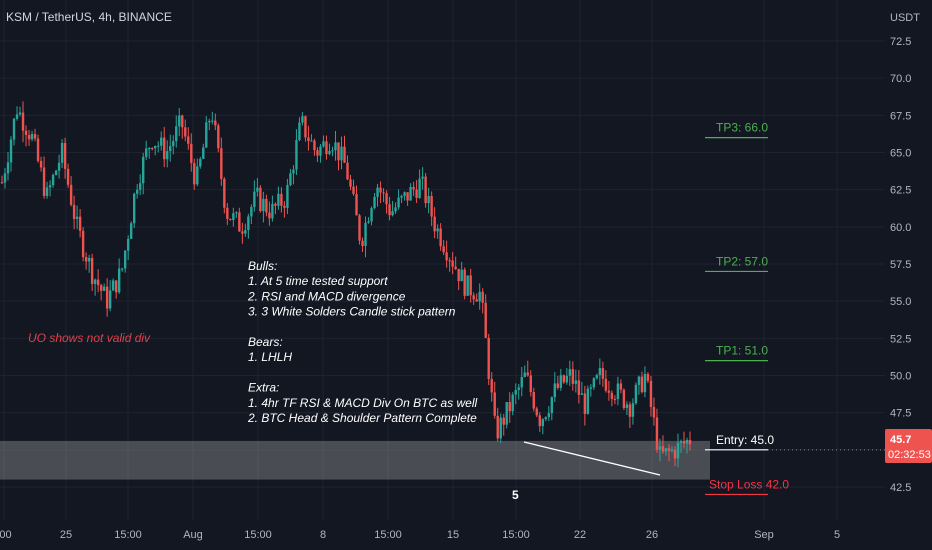  What do you see at coordinates (900, 302) in the screenshot?
I see `price-tick: 55.0` at bounding box center [900, 302].